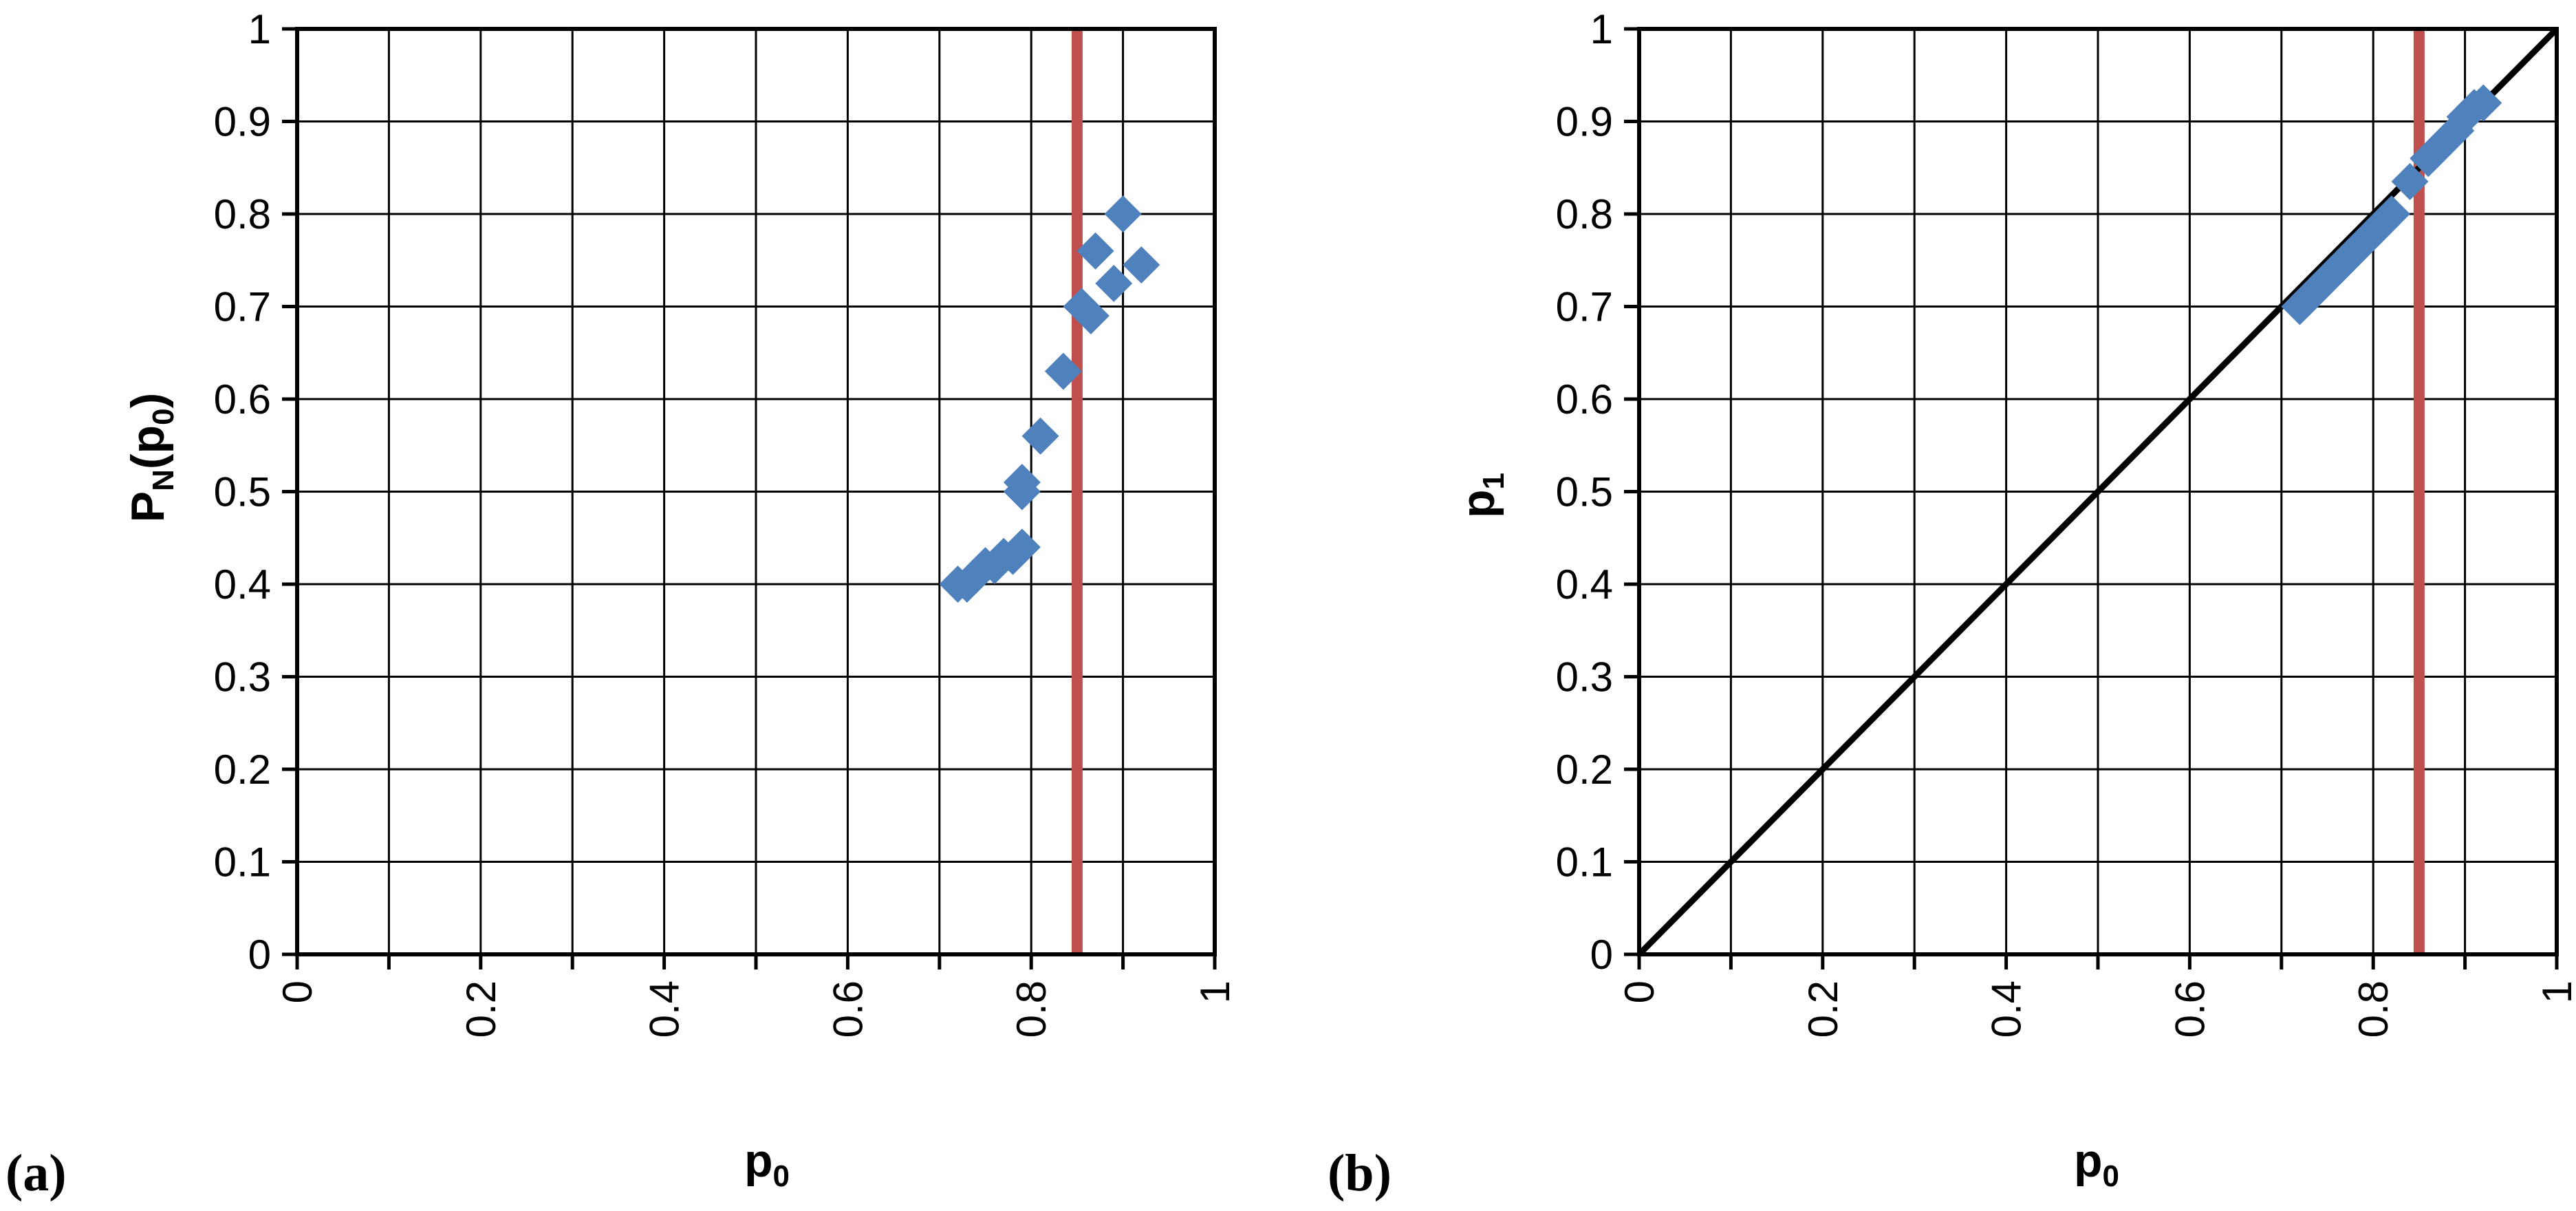 The width and height of the screenshot is (2576, 1211). Describe the element at coordinates (36, 1173) in the screenshot. I see `panel-a-label: (a)` at that location.